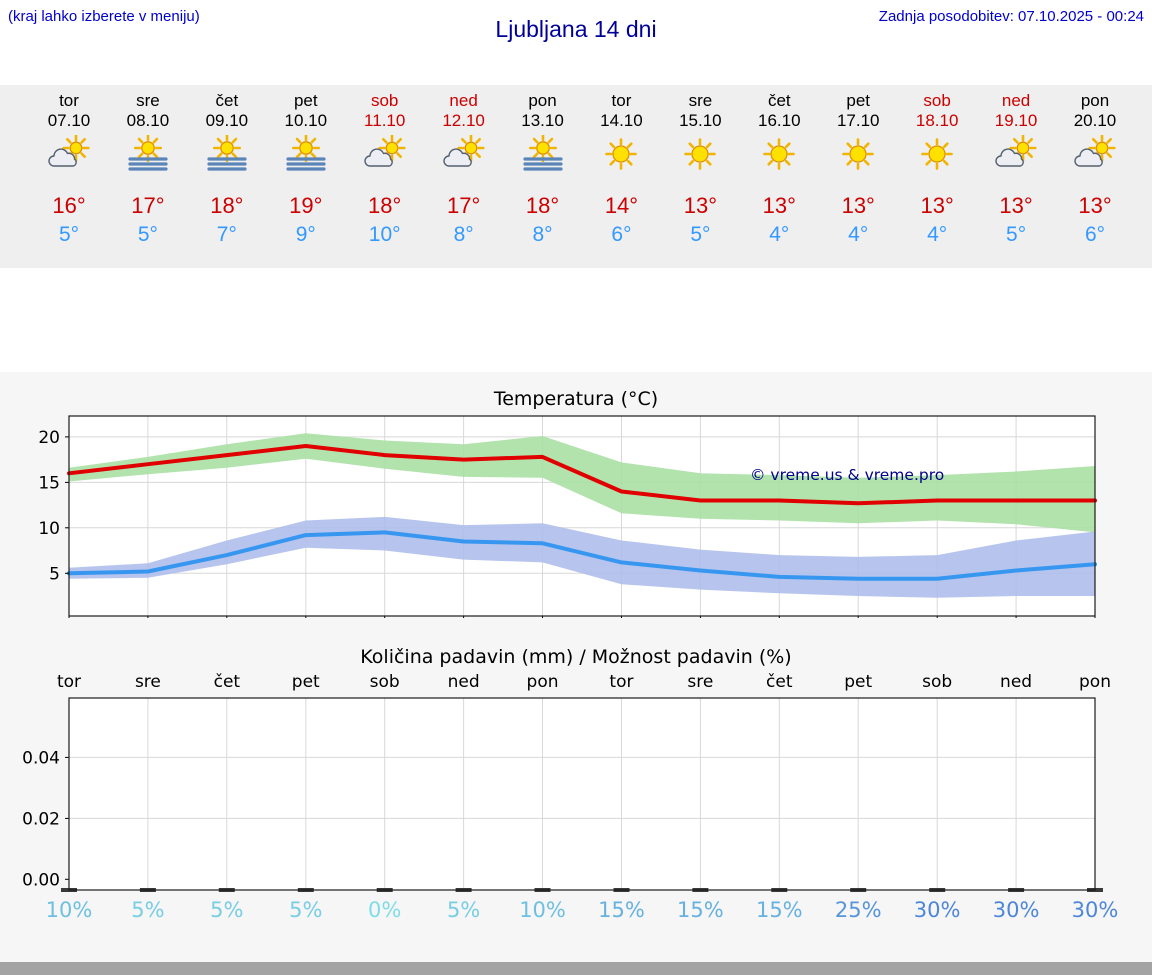 Image resolution: width=1152 pixels, height=975 pixels. I want to click on low-temp: 8°, so click(542, 234).